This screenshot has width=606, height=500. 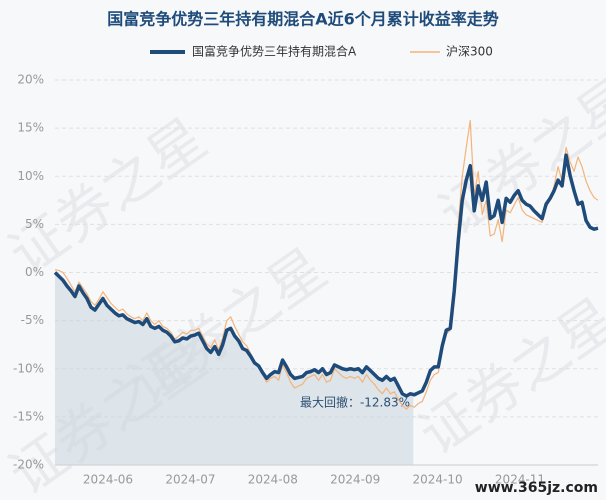 What do you see at coordinates (273, 480) in the screenshot?
I see `x-tick-label: 2024-08` at bounding box center [273, 480].